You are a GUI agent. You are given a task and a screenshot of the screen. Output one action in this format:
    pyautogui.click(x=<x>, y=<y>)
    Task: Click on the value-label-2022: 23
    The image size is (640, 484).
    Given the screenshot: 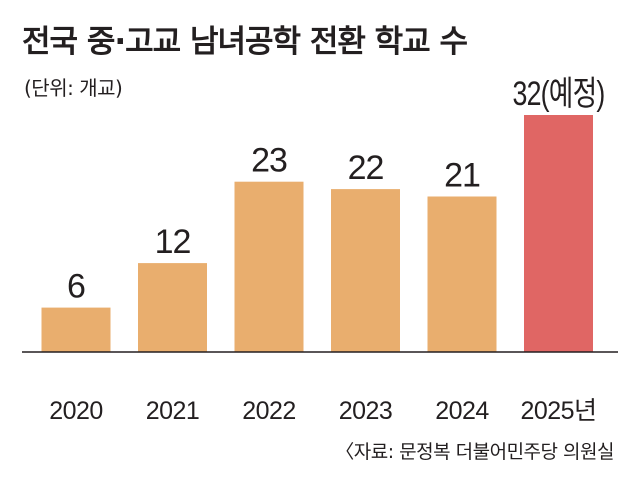 What is the action you would take?
    pyautogui.click(x=269, y=161)
    